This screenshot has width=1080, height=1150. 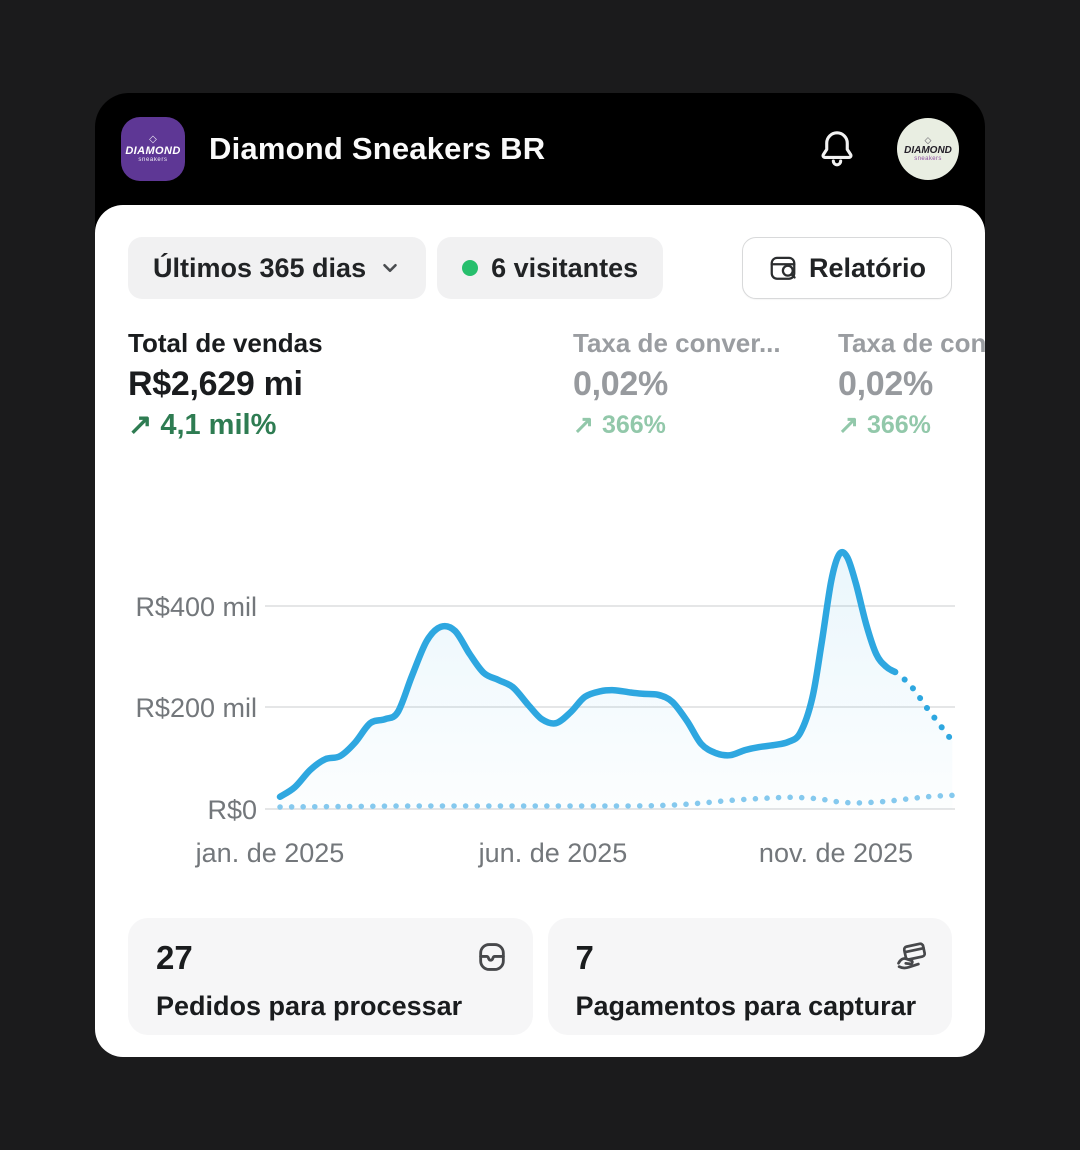 What do you see at coordinates (309, 1006) in the screenshot?
I see `orders-label: Pedidos para processar` at bounding box center [309, 1006].